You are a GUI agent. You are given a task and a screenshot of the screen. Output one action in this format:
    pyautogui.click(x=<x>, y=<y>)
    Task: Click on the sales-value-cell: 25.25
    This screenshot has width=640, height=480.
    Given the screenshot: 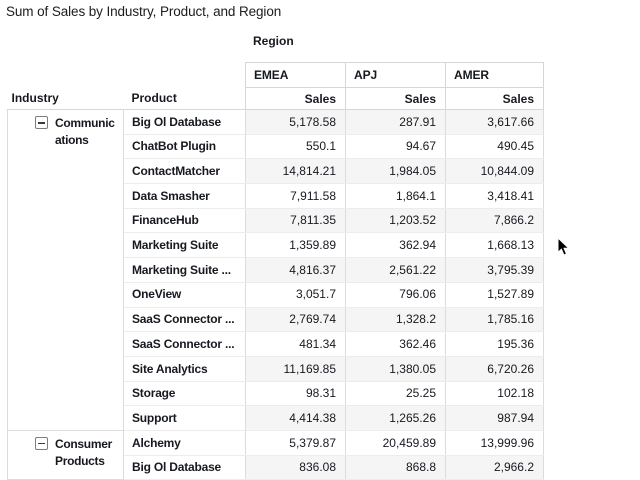 What is the action you would take?
    pyautogui.click(x=395, y=394)
    